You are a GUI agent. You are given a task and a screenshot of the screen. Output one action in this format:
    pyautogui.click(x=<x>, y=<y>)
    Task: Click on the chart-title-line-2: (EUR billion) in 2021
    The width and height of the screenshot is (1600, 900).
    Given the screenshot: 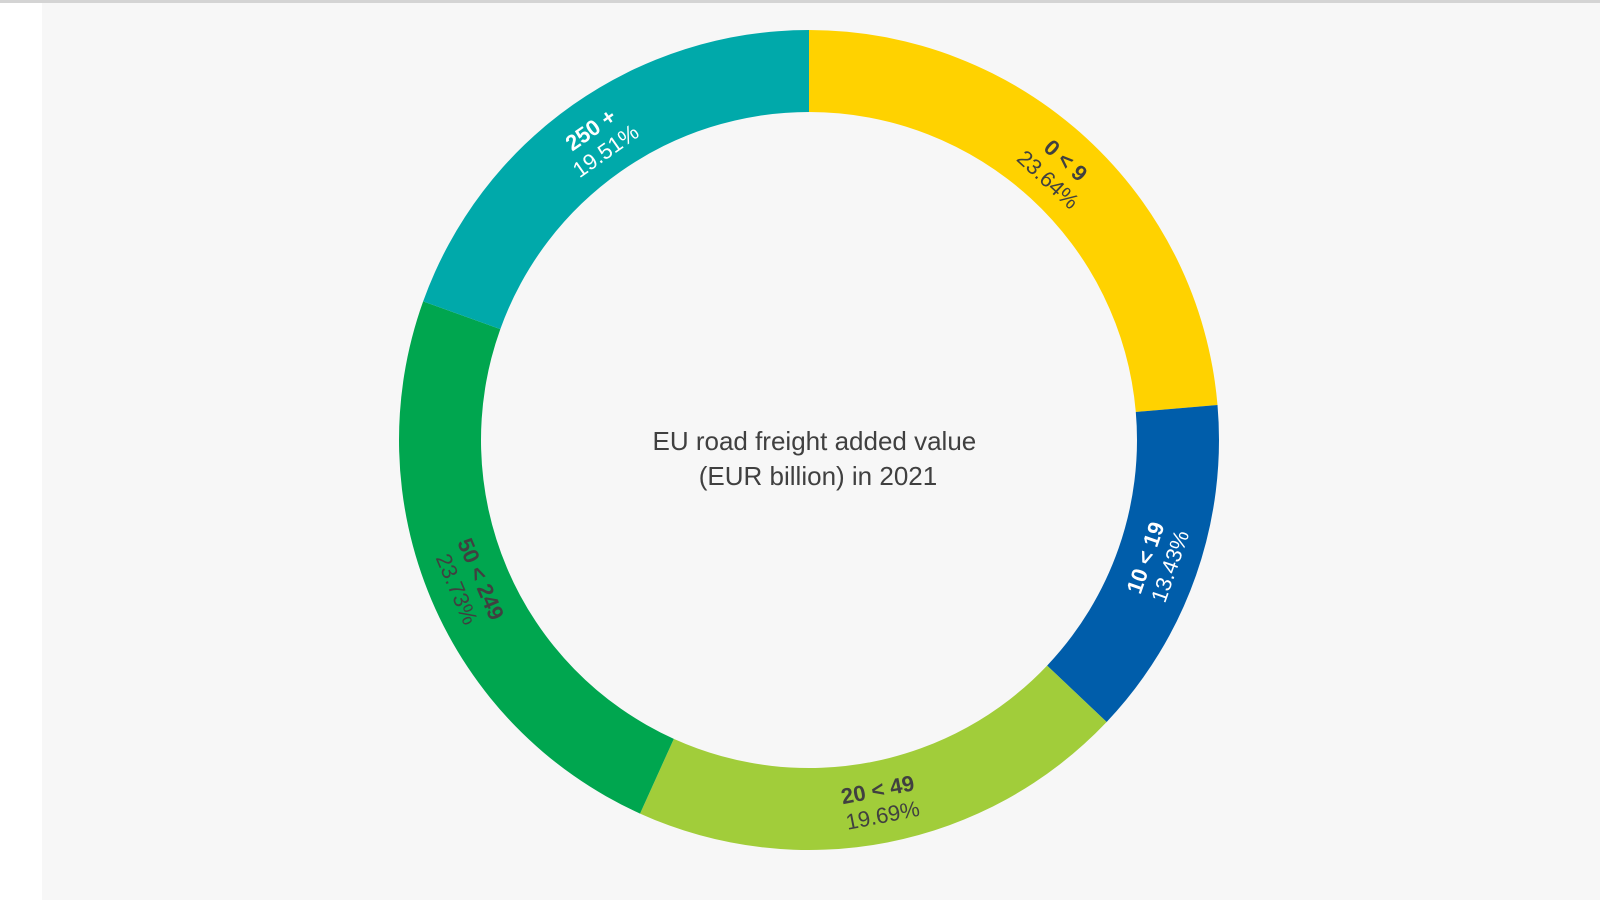 What is the action you would take?
    pyautogui.click(x=818, y=476)
    